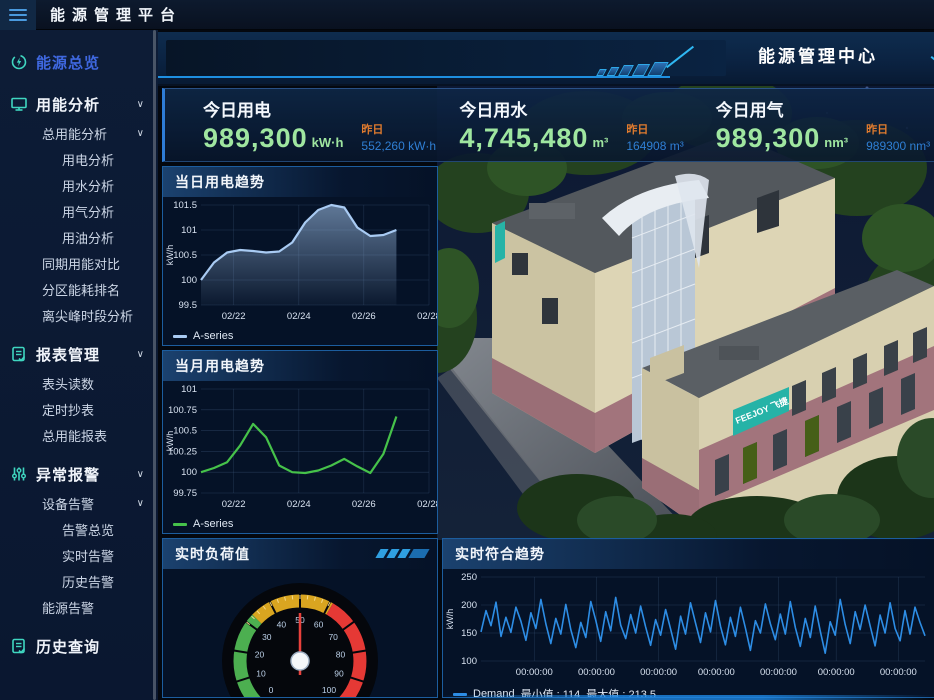 The image size is (934, 700). What do you see at coordinates (88, 316) in the screenshot?
I see `sidebar-item-label: 离尖峰时段分析` at bounding box center [88, 316].